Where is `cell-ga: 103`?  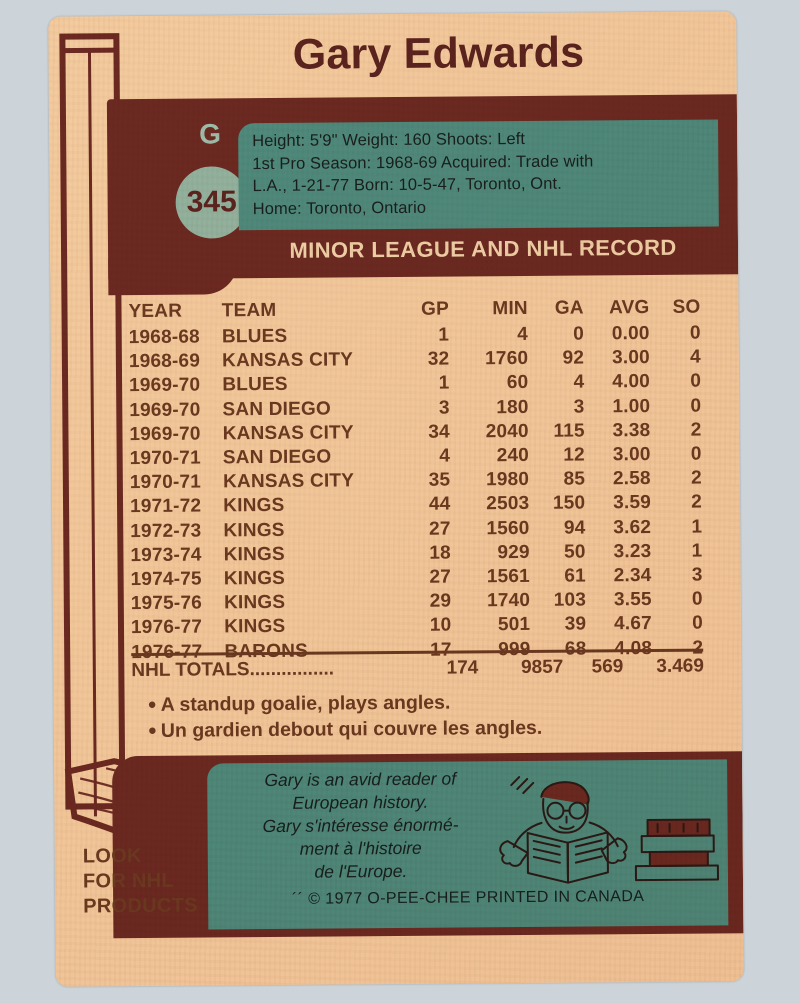 cell-ga: 103 is located at coordinates (570, 600).